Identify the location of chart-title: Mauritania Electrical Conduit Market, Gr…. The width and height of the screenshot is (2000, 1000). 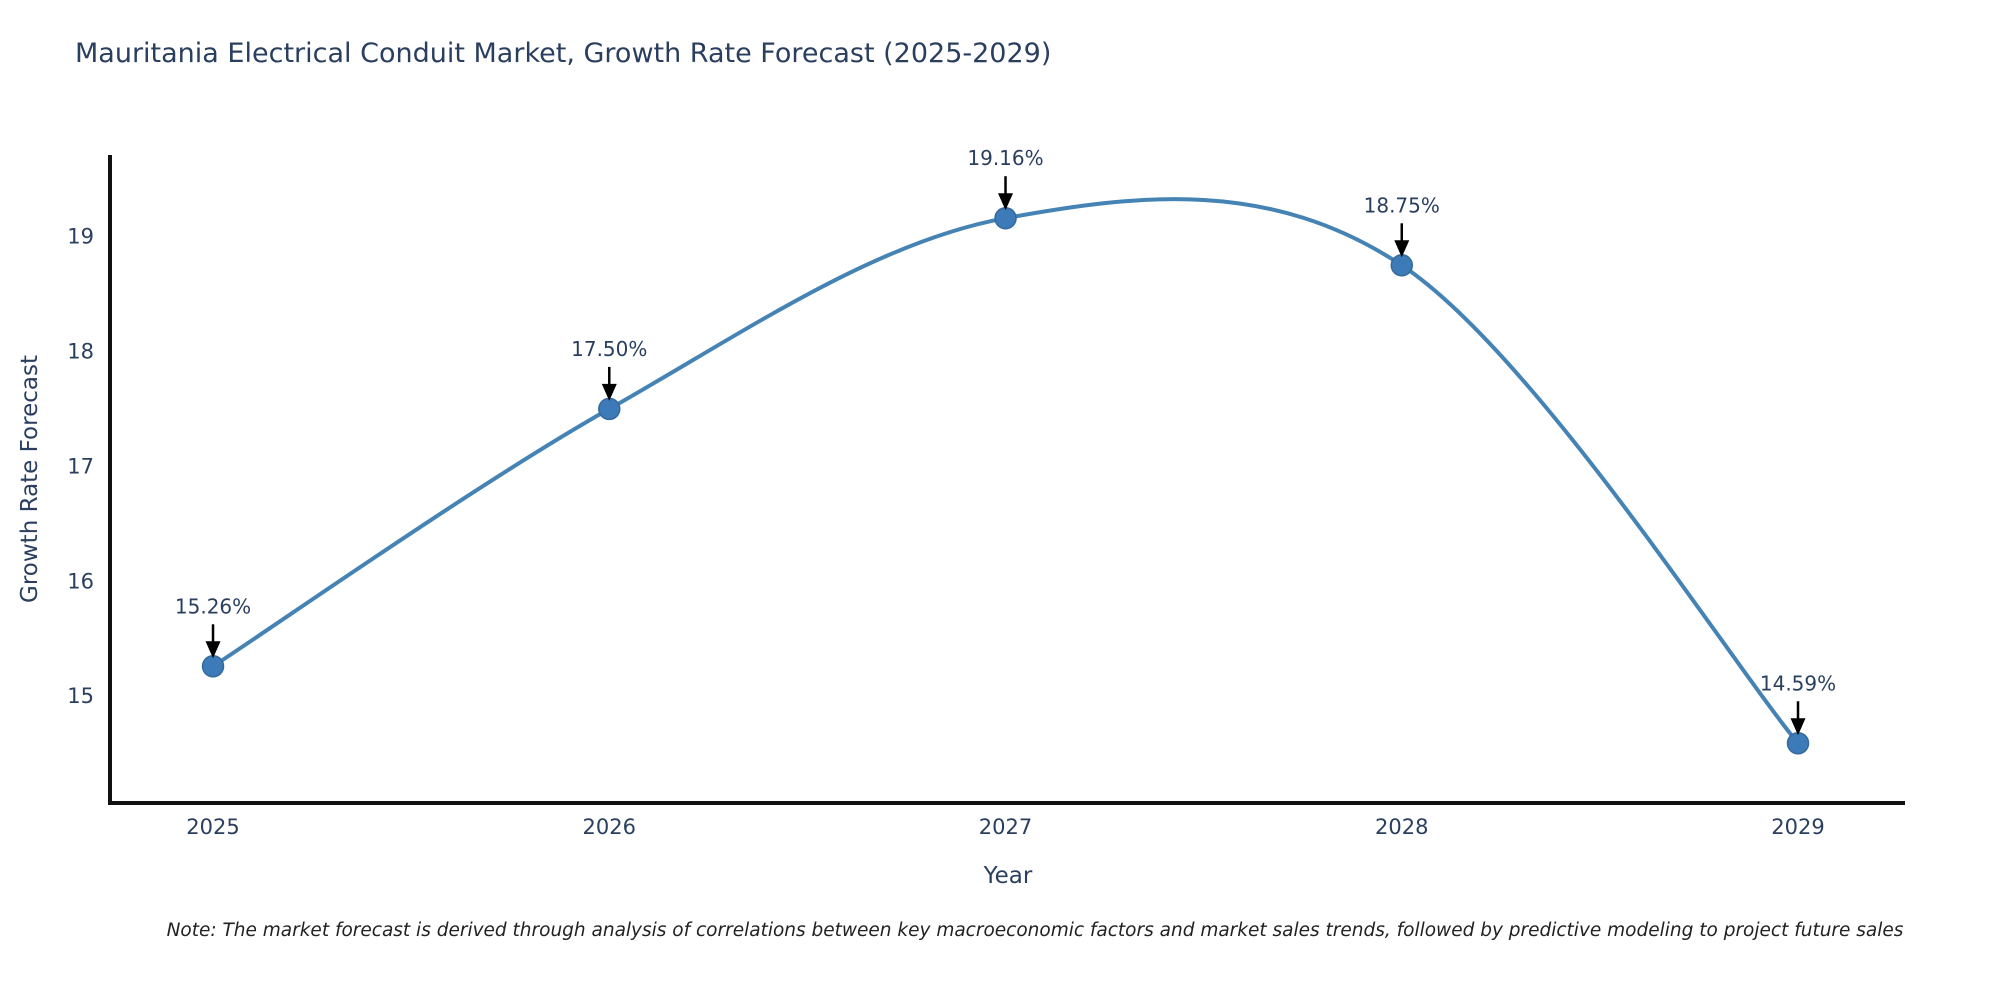
(563, 53).